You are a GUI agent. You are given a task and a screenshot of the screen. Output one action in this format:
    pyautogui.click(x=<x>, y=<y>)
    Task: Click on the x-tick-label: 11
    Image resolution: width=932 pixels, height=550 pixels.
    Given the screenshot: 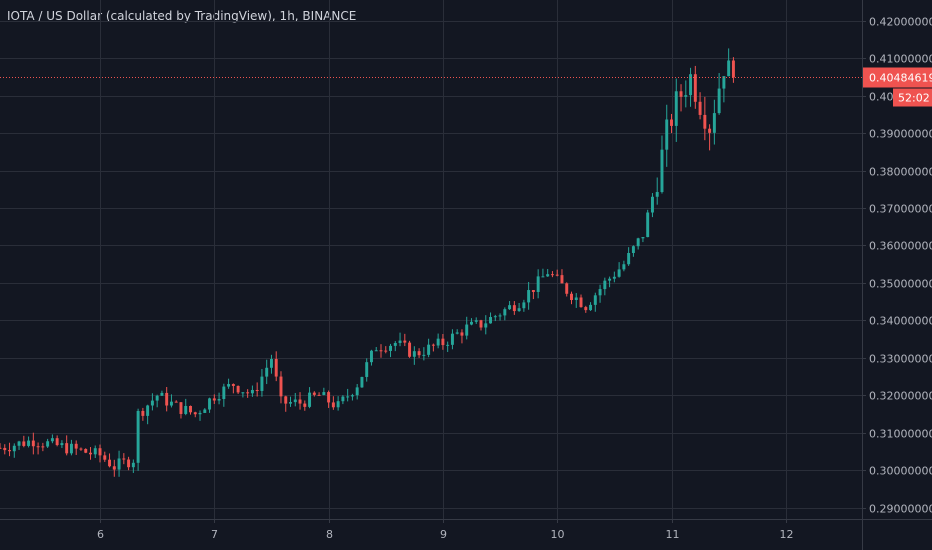 What is the action you would take?
    pyautogui.click(x=673, y=534)
    